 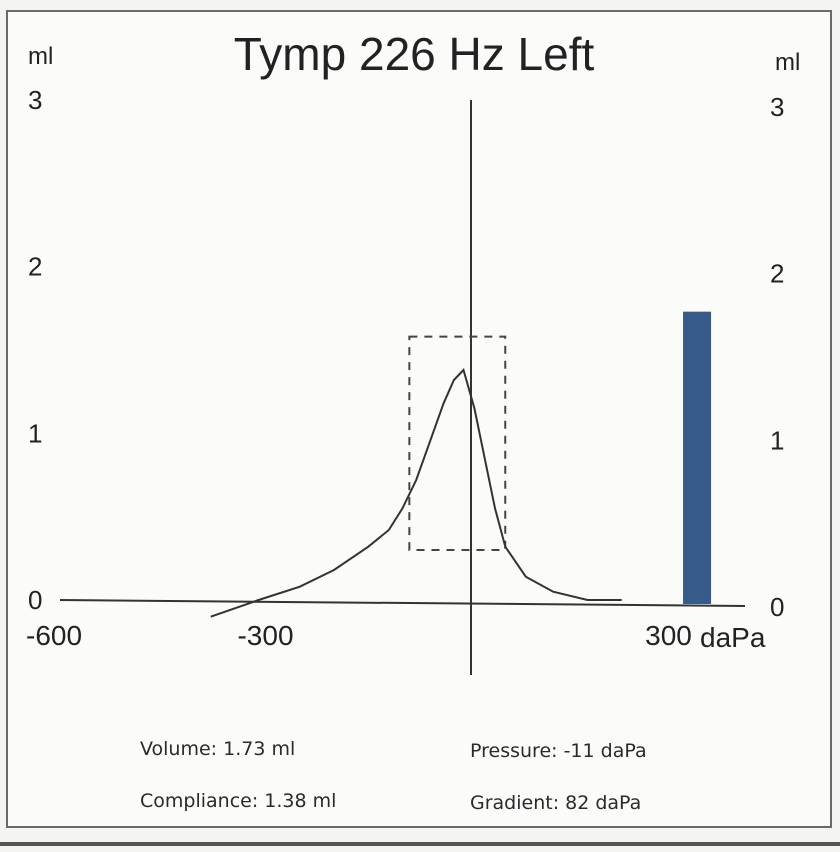 What do you see at coordinates (218, 749) in the screenshot?
I see `volume-readout: Volume: 1.73 ml` at bounding box center [218, 749].